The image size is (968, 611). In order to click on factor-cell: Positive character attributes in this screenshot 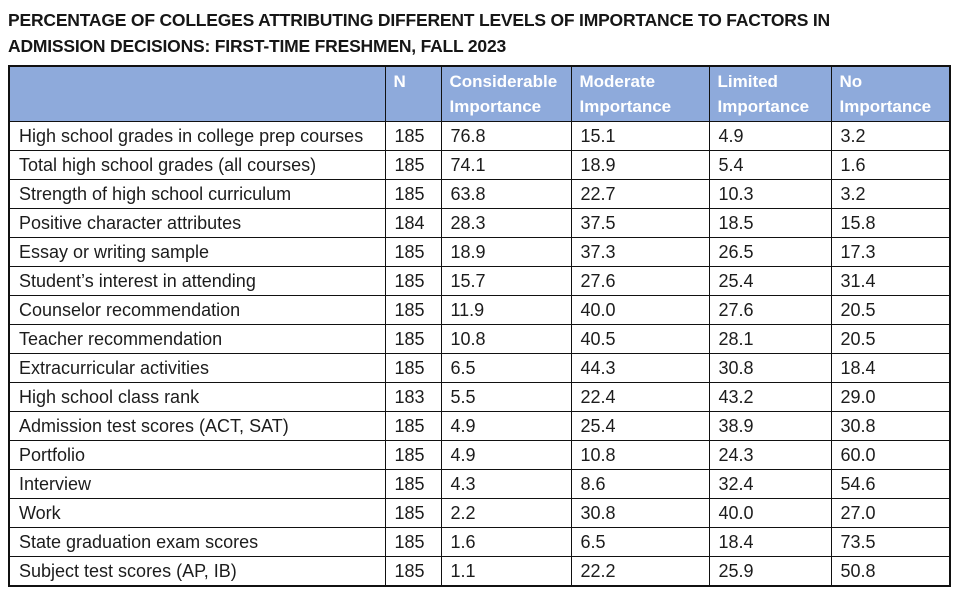, I will do `click(197, 223)`.